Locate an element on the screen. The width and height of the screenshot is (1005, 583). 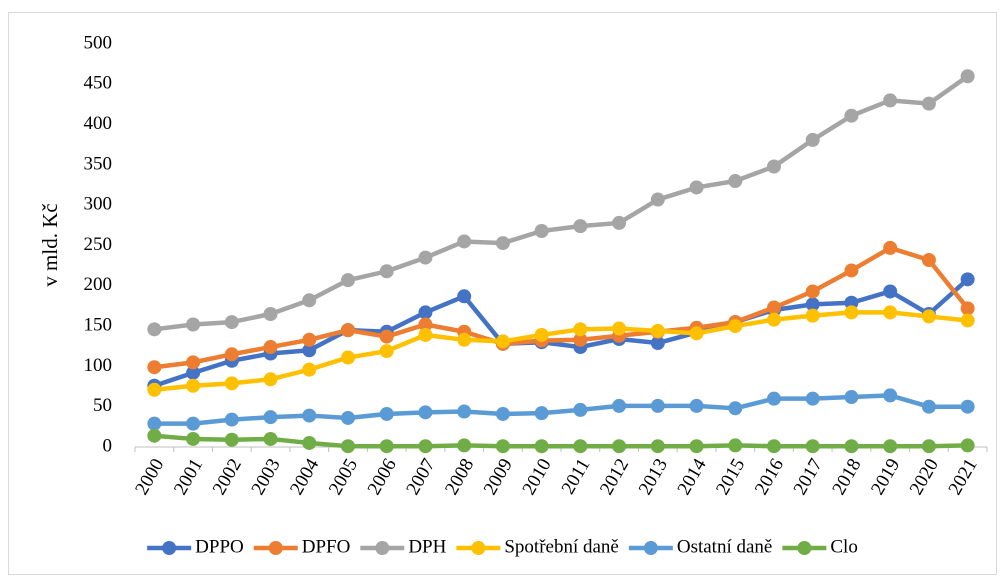
legend-label: Spotřební daně is located at coordinates (561, 546).